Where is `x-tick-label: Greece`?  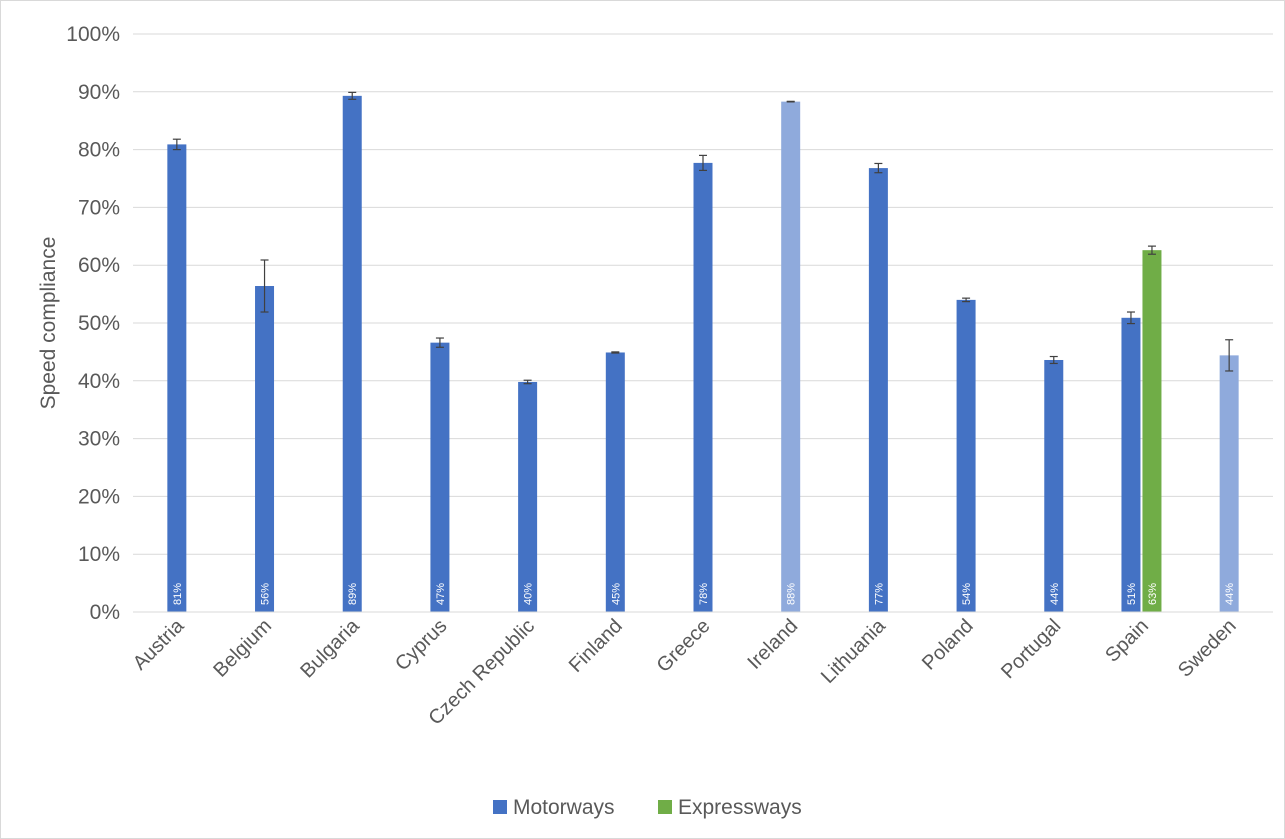
x-tick-label: Greece is located at coordinates (684, 646).